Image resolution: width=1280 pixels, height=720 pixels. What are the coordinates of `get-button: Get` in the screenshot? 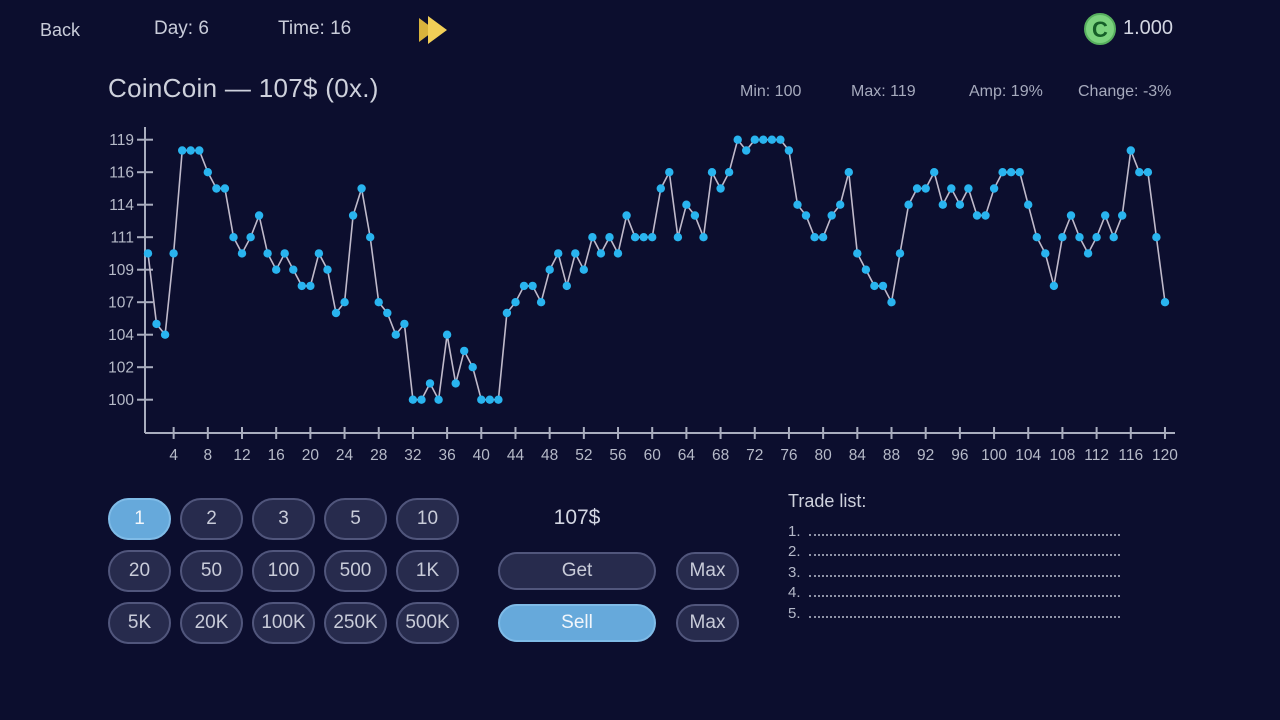 It's located at (577, 571).